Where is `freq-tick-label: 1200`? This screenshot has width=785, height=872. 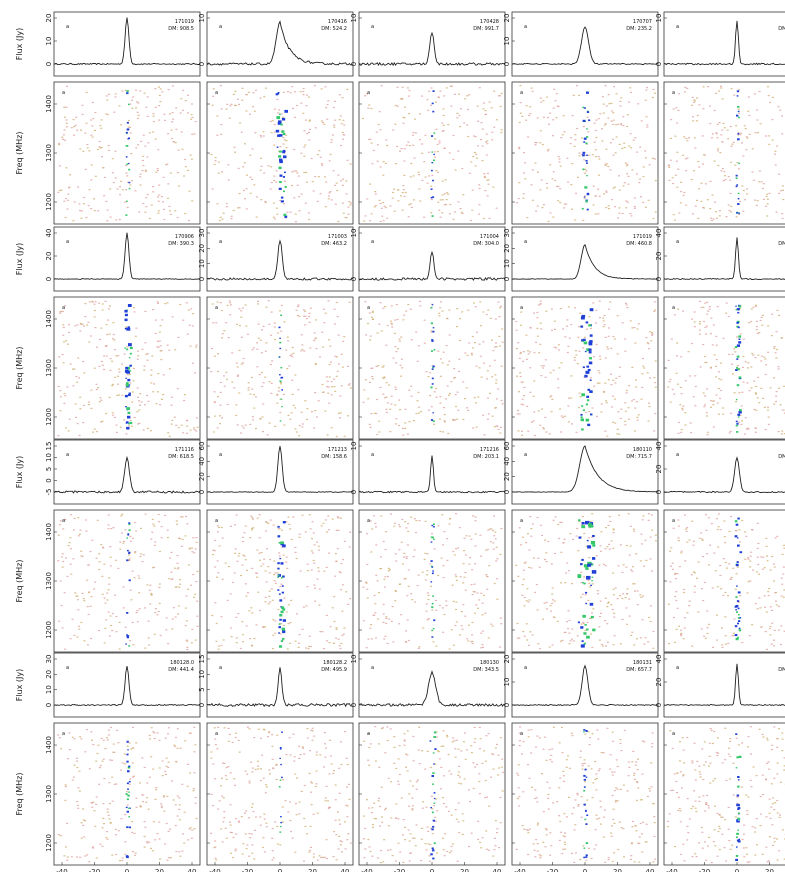 freq-tick-label: 1200 is located at coordinates (49, 417).